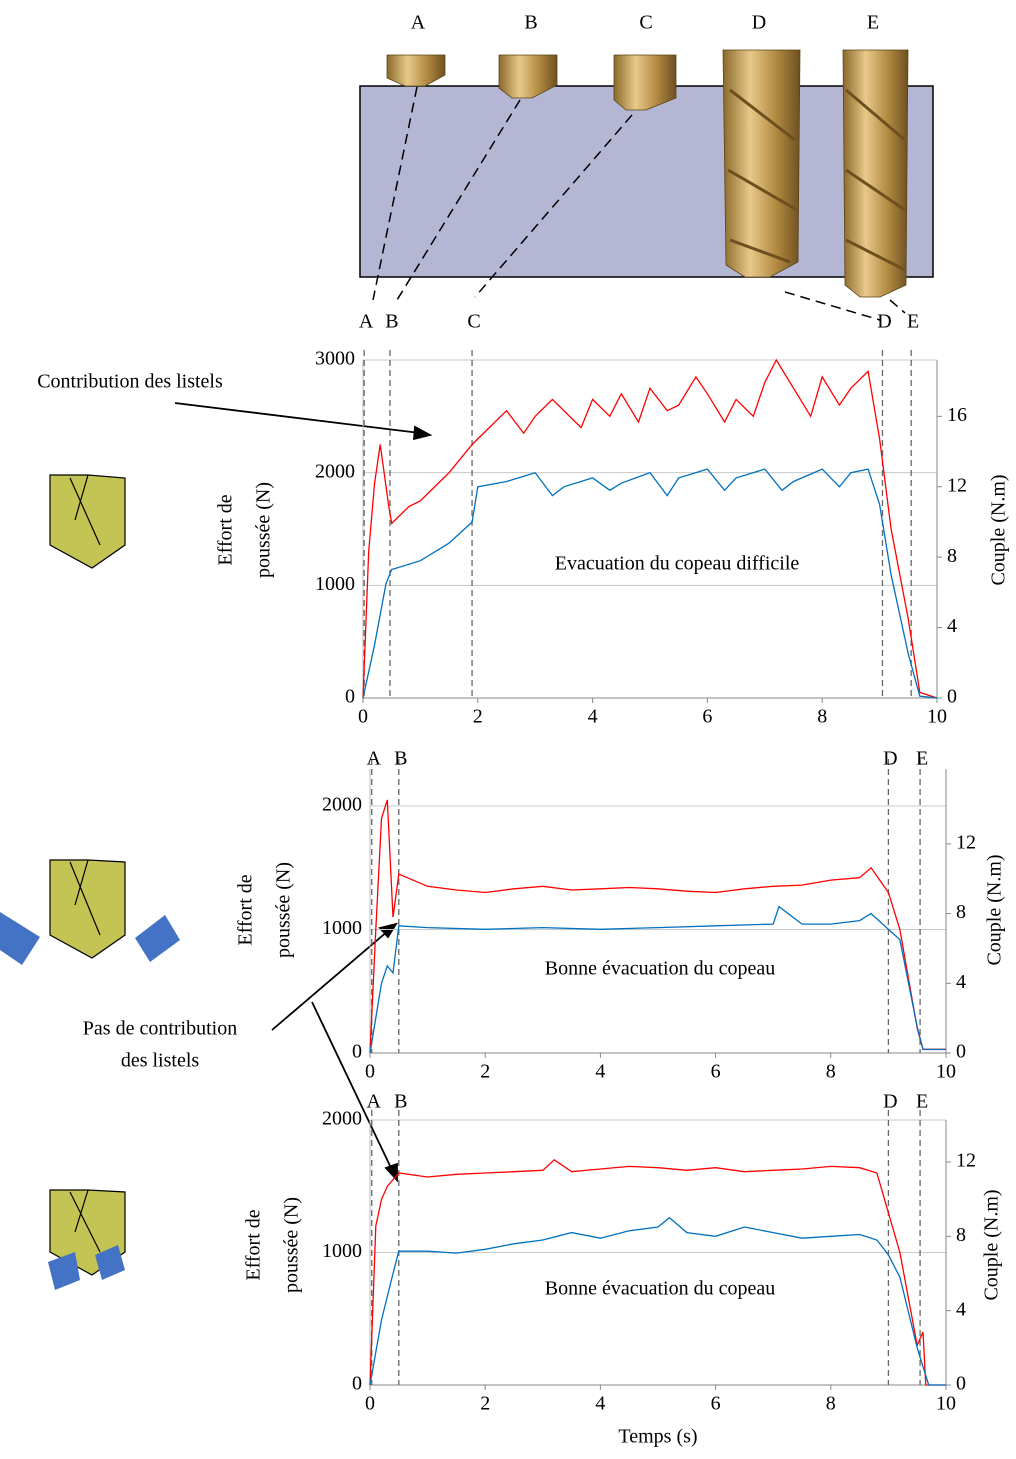 This screenshot has width=1016, height=1459. What do you see at coordinates (160, 1029) in the screenshot?
I see `annotation: Pas de contribution` at bounding box center [160, 1029].